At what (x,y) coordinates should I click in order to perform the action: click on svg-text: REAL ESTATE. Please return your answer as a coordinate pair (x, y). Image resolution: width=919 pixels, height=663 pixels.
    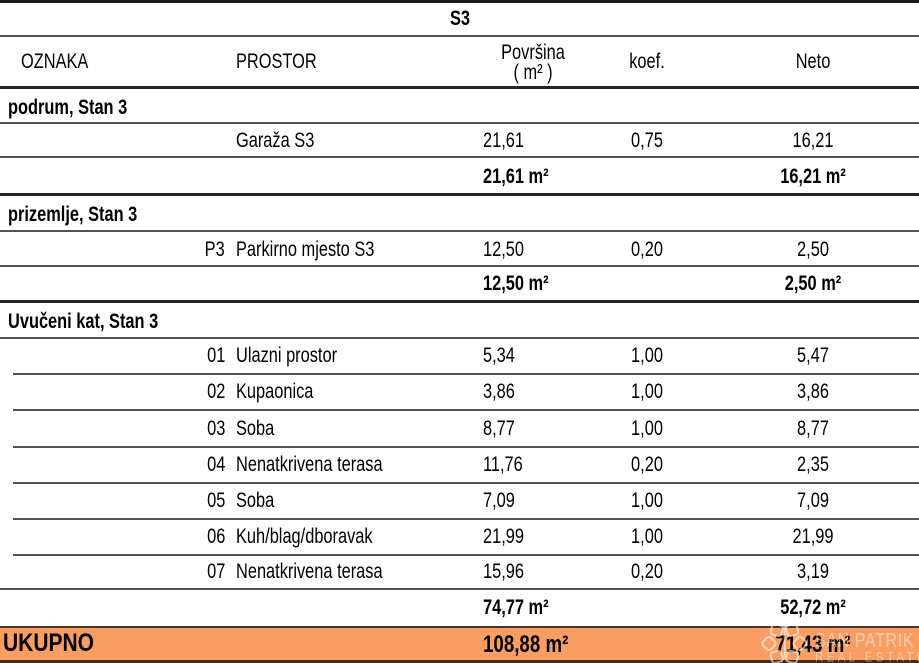
    Looking at the image, I should click on (867, 656).